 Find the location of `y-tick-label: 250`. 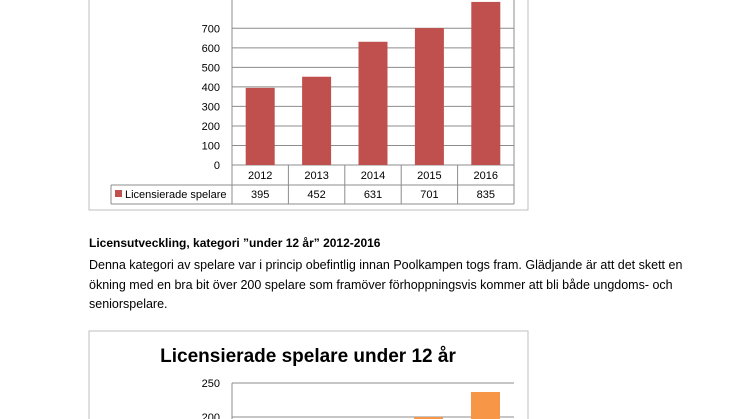

y-tick-label: 250 is located at coordinates (211, 384).